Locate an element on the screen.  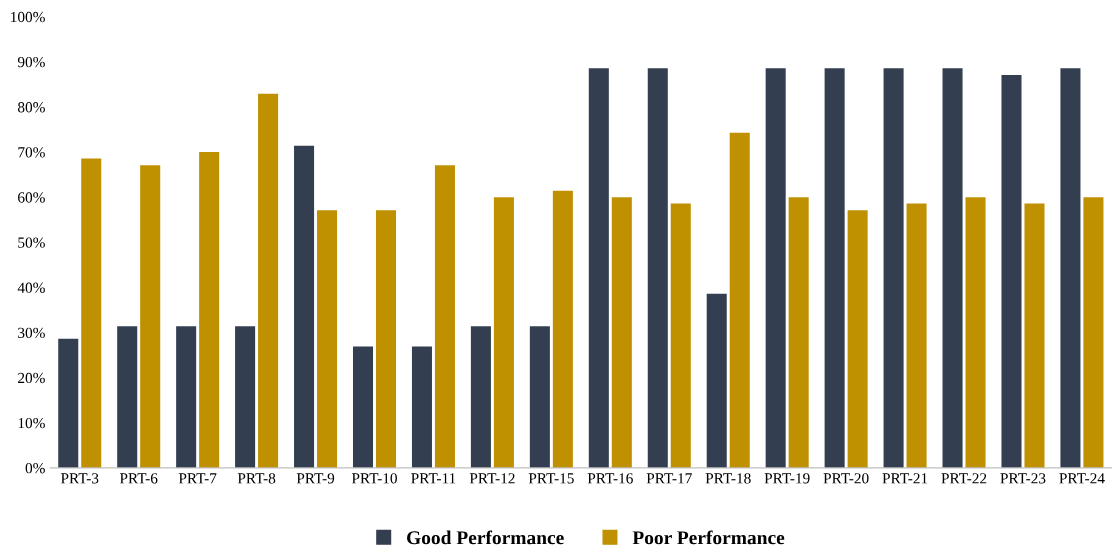
y-tick-label: 60% is located at coordinates (31, 197).